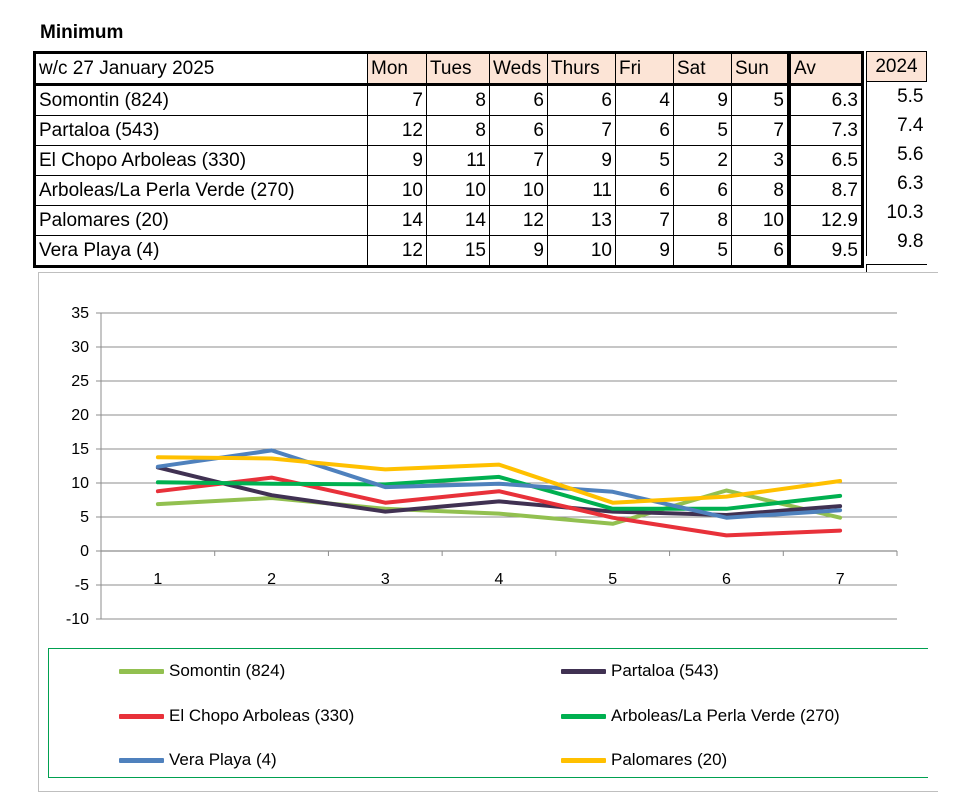  I want to click on year-value: 10.3, so click(905, 212).